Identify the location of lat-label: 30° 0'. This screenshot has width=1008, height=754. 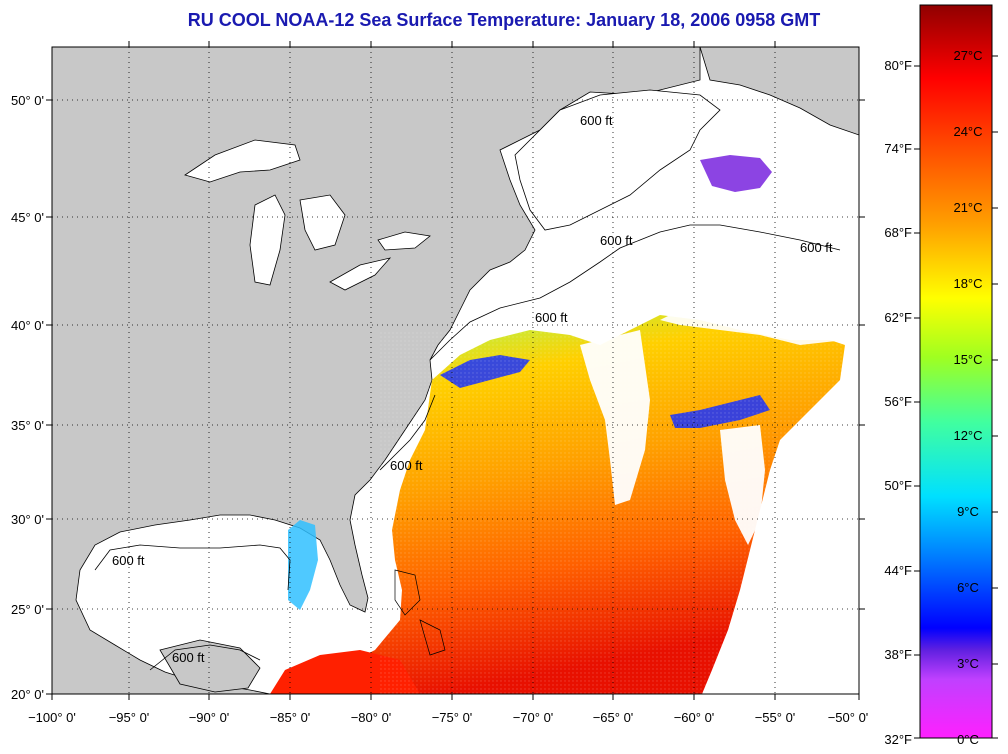
(27, 519).